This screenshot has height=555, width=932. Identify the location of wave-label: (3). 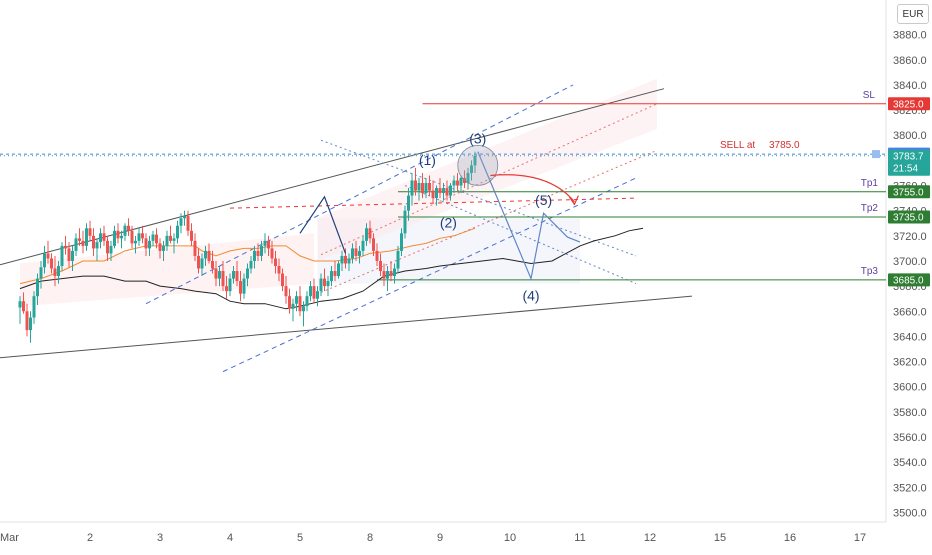
(477, 139).